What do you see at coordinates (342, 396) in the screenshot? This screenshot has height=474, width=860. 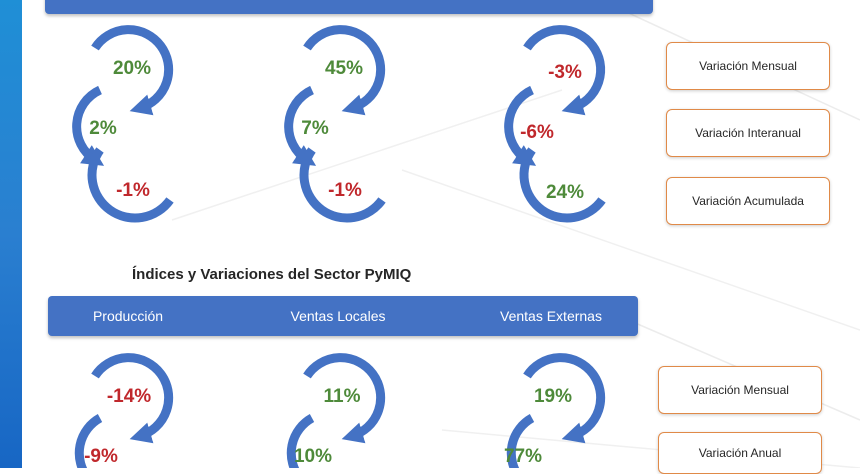 I see `bottom-col2-value-1: 11%` at bounding box center [342, 396].